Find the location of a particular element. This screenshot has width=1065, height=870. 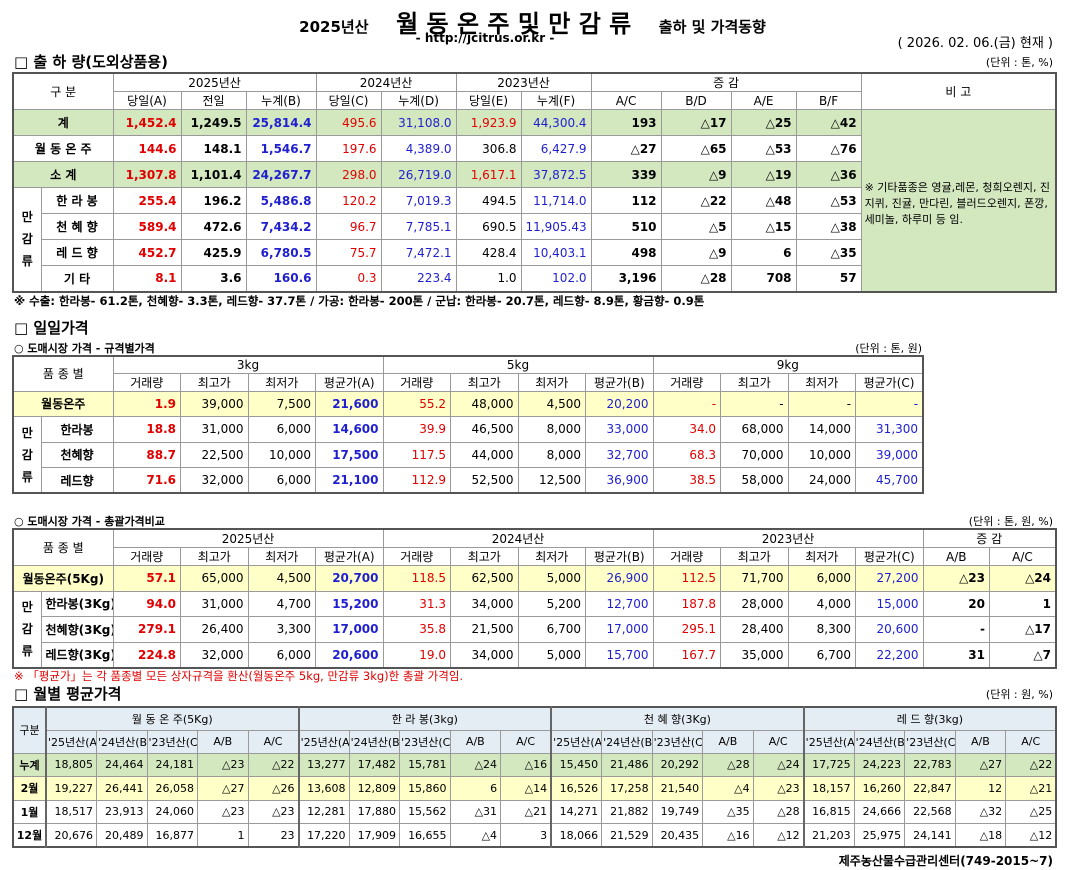

value-cell: 160.6 is located at coordinates (281, 278).